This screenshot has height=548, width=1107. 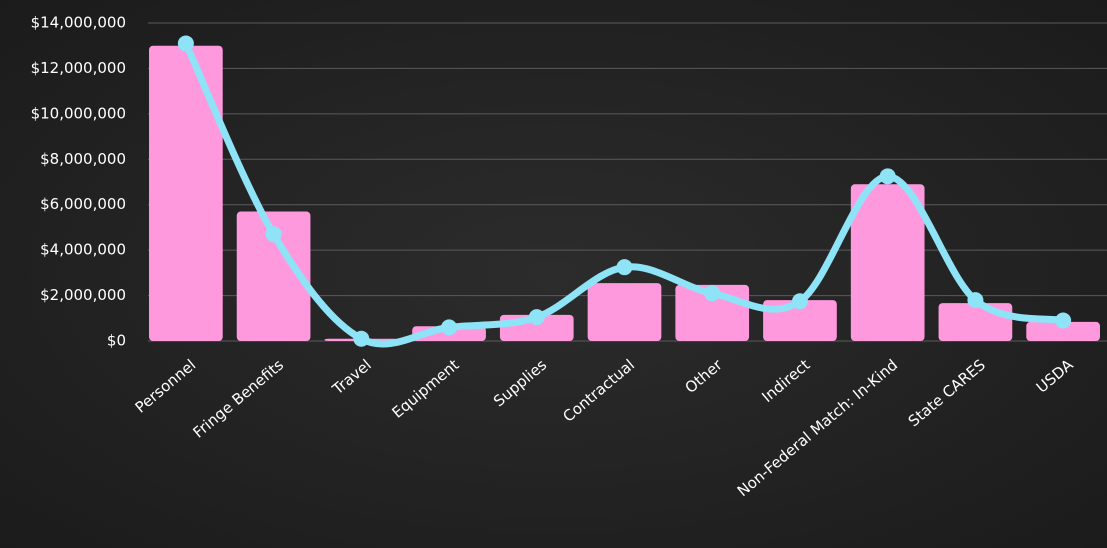 I want to click on x-tick-label: Equipment, so click(x=426, y=389).